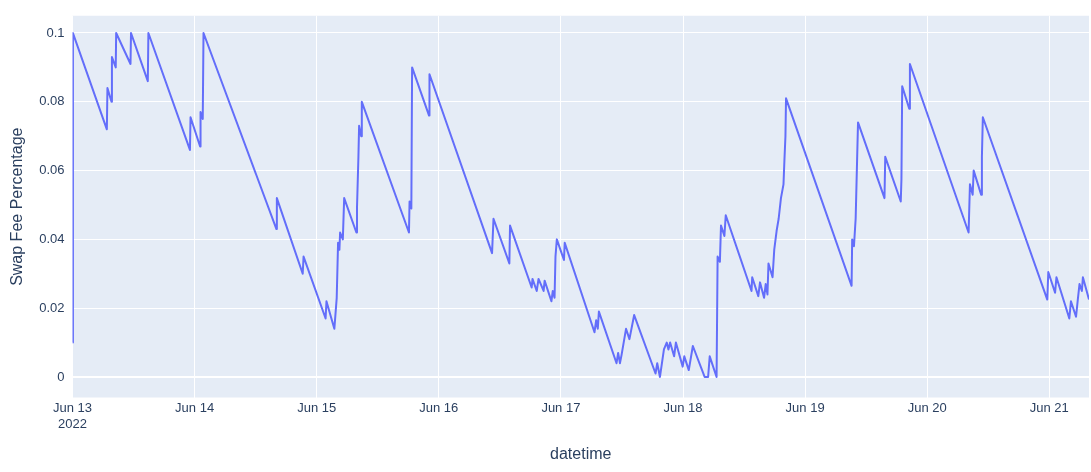 This screenshot has height=472, width=1091. What do you see at coordinates (581, 453) in the screenshot?
I see `x-axis-title: datetime` at bounding box center [581, 453].